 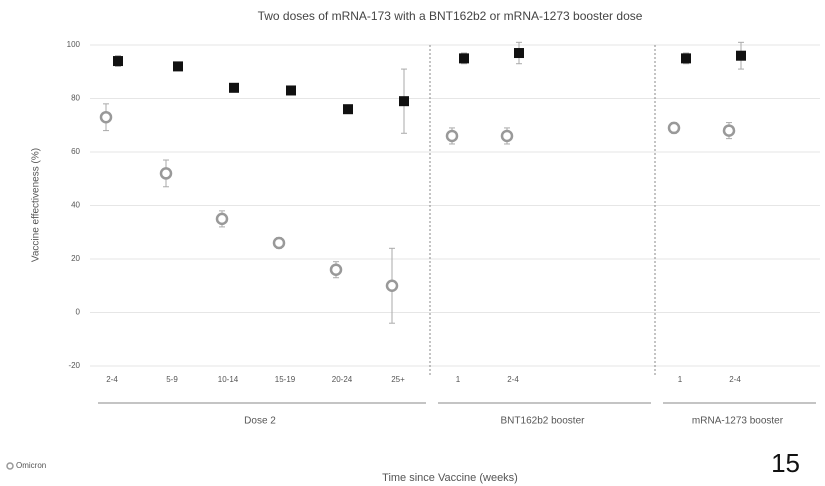 I want to click on y-tick-label: 40, so click(x=75, y=205).